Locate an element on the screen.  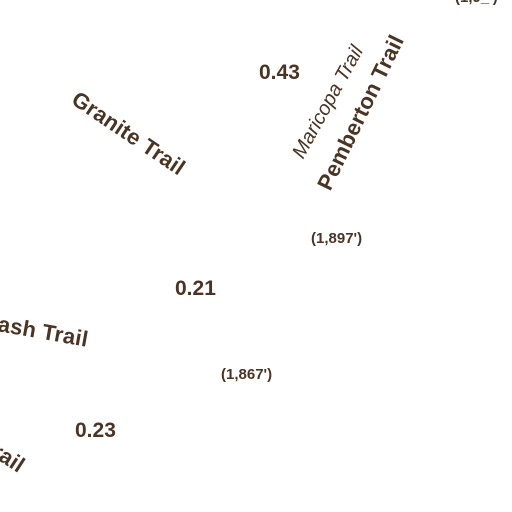
distance-label: 0.43 is located at coordinates (279, 72).